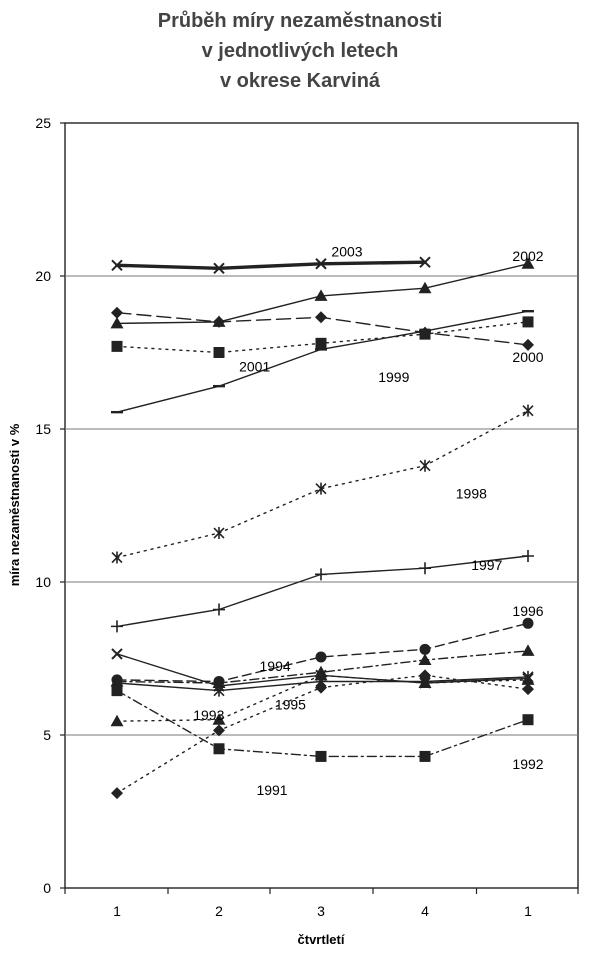 Image resolution: width=600 pixels, height=955 pixels. I want to click on series-1999, so click(322, 361).